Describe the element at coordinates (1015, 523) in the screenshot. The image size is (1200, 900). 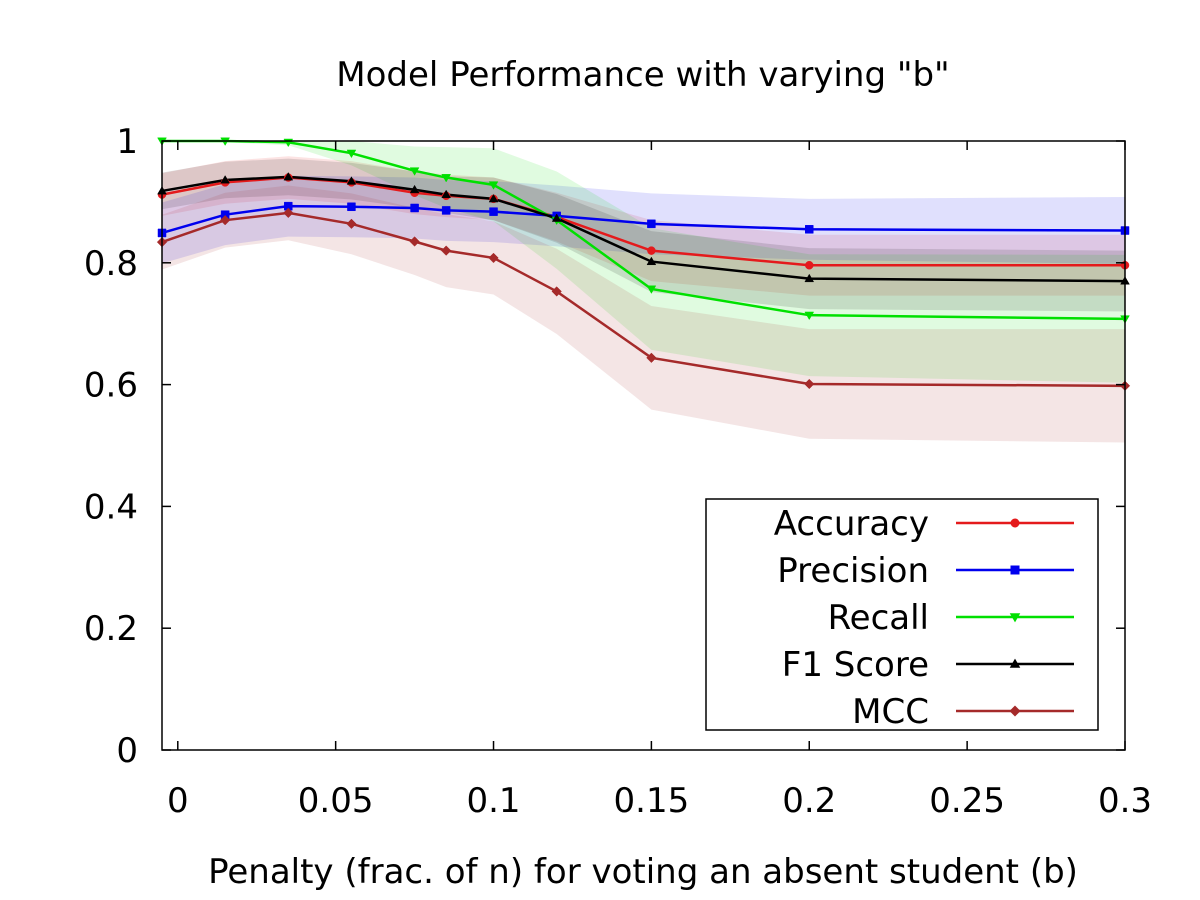
I see `legend-marker-accuracy` at that location.